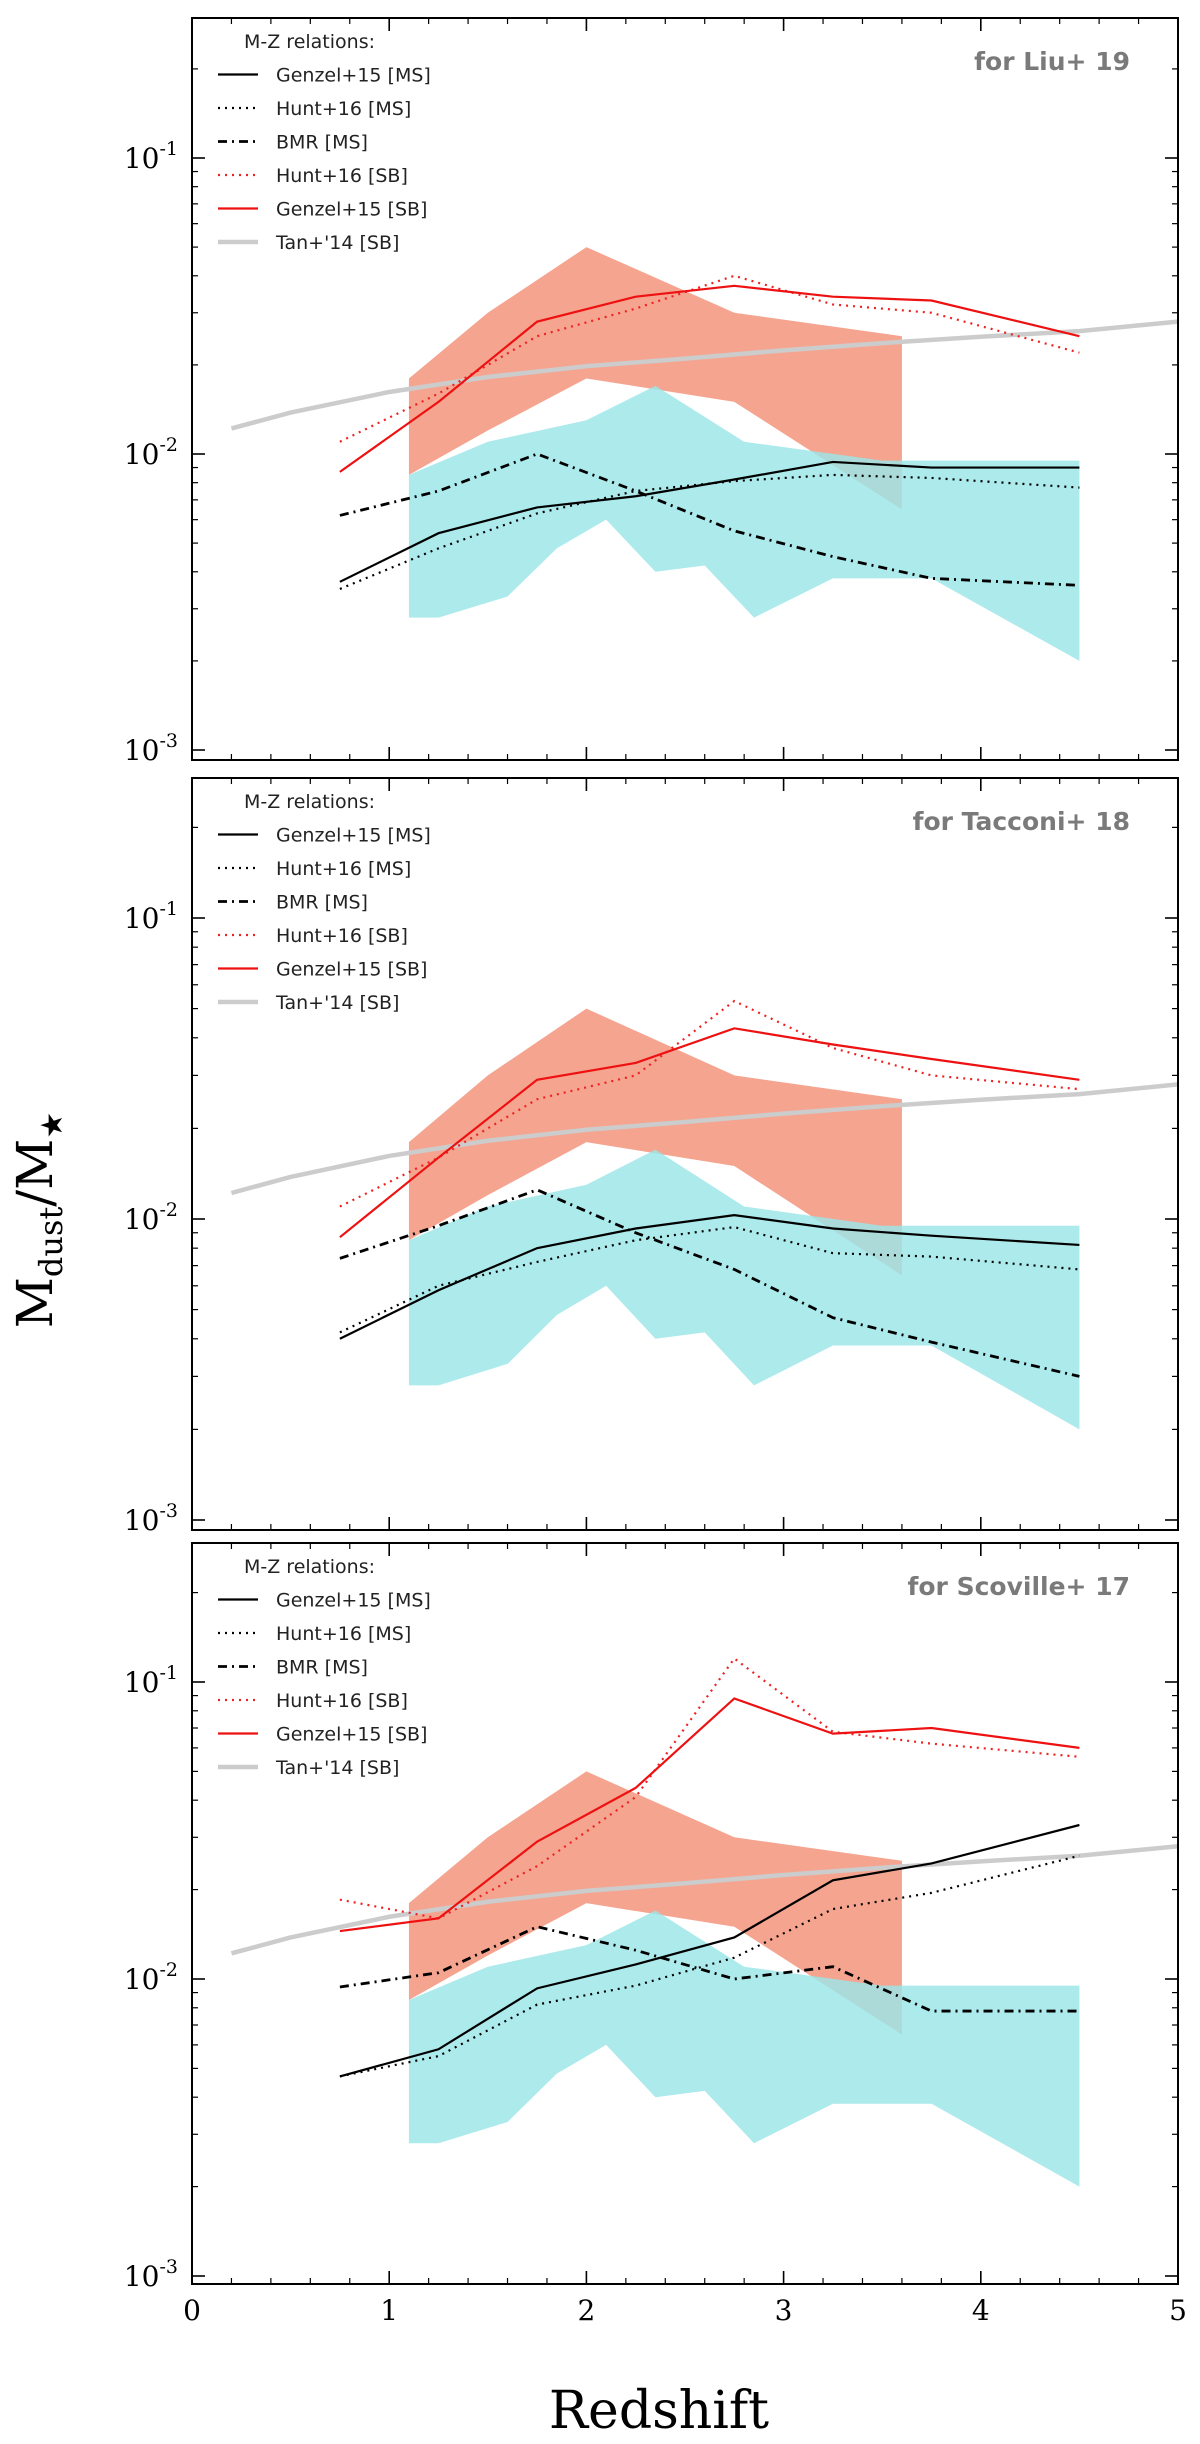  What do you see at coordinates (1052, 61) in the screenshot?
I see `panel-title: for Liu+ 19` at bounding box center [1052, 61].